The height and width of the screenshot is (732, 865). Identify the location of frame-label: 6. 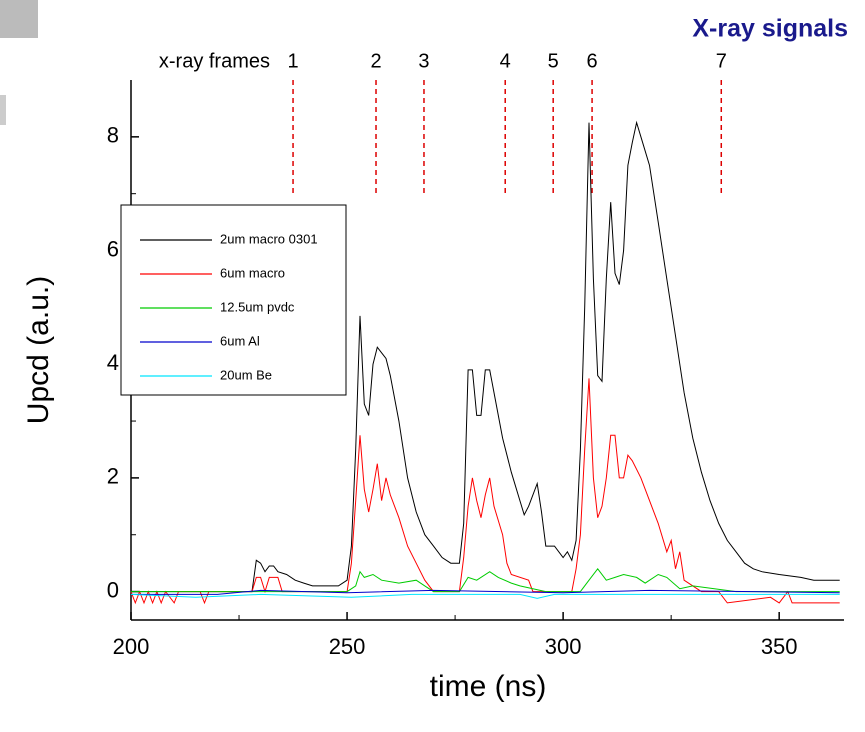
(592, 61).